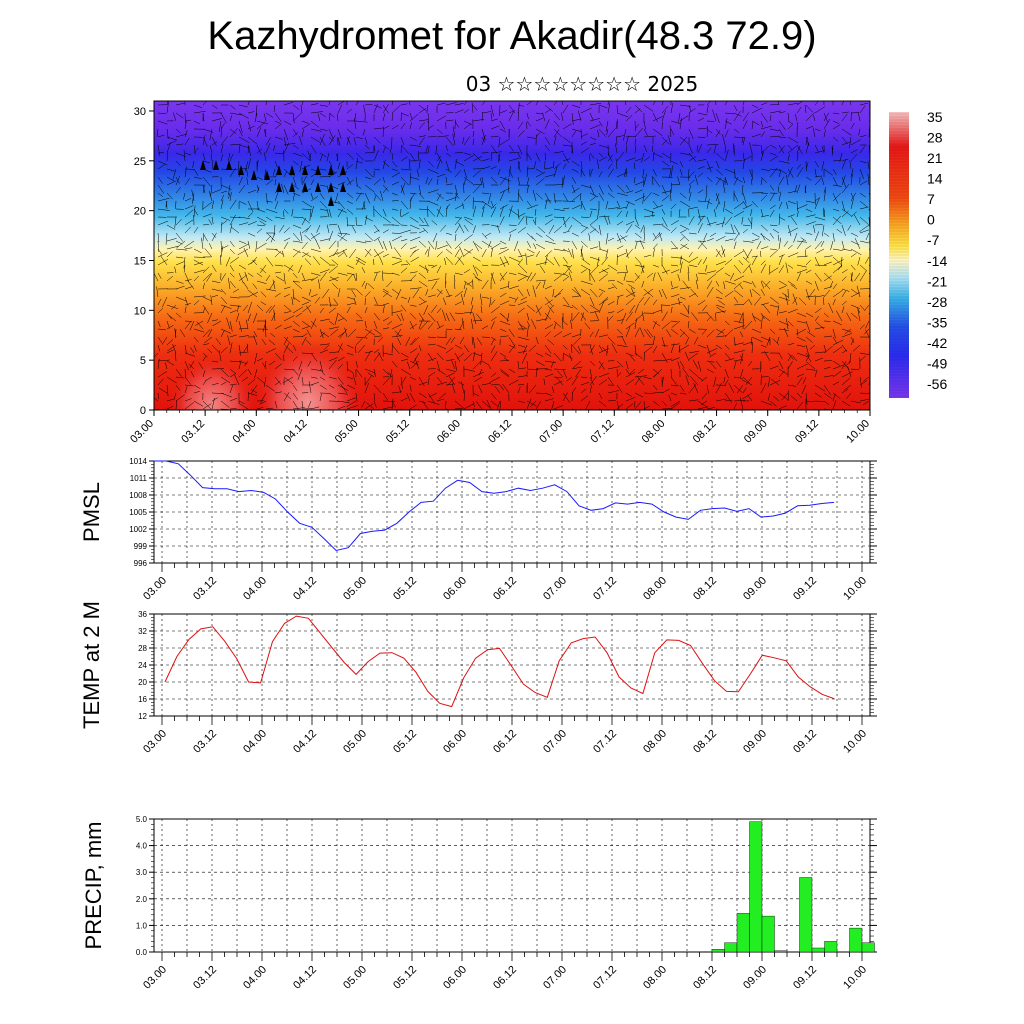 The image size is (1024, 1024). Describe the element at coordinates (933, 240) in the screenshot. I see `colorbar-label: -7` at that location.